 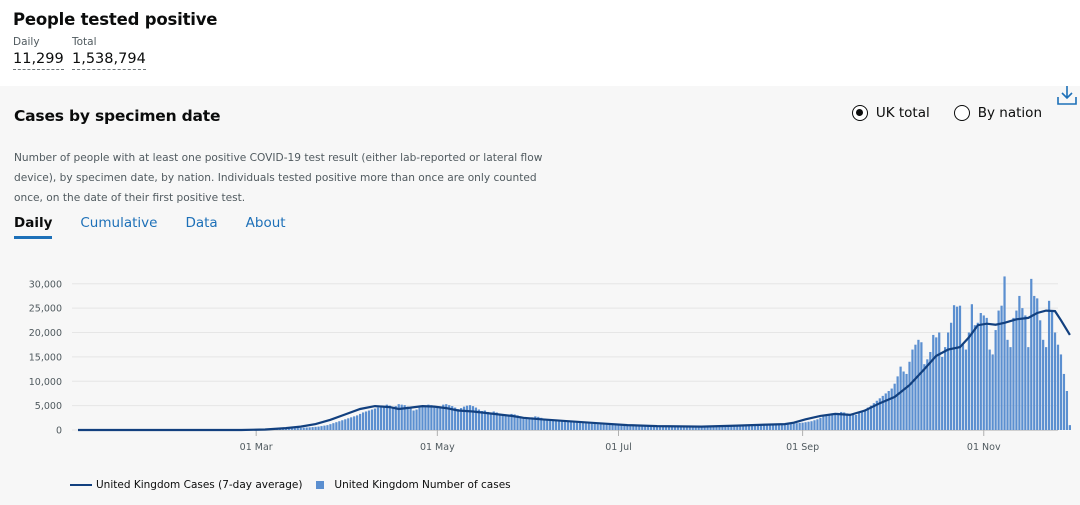 I want to click on daily-value: 11,299, so click(x=38, y=60).